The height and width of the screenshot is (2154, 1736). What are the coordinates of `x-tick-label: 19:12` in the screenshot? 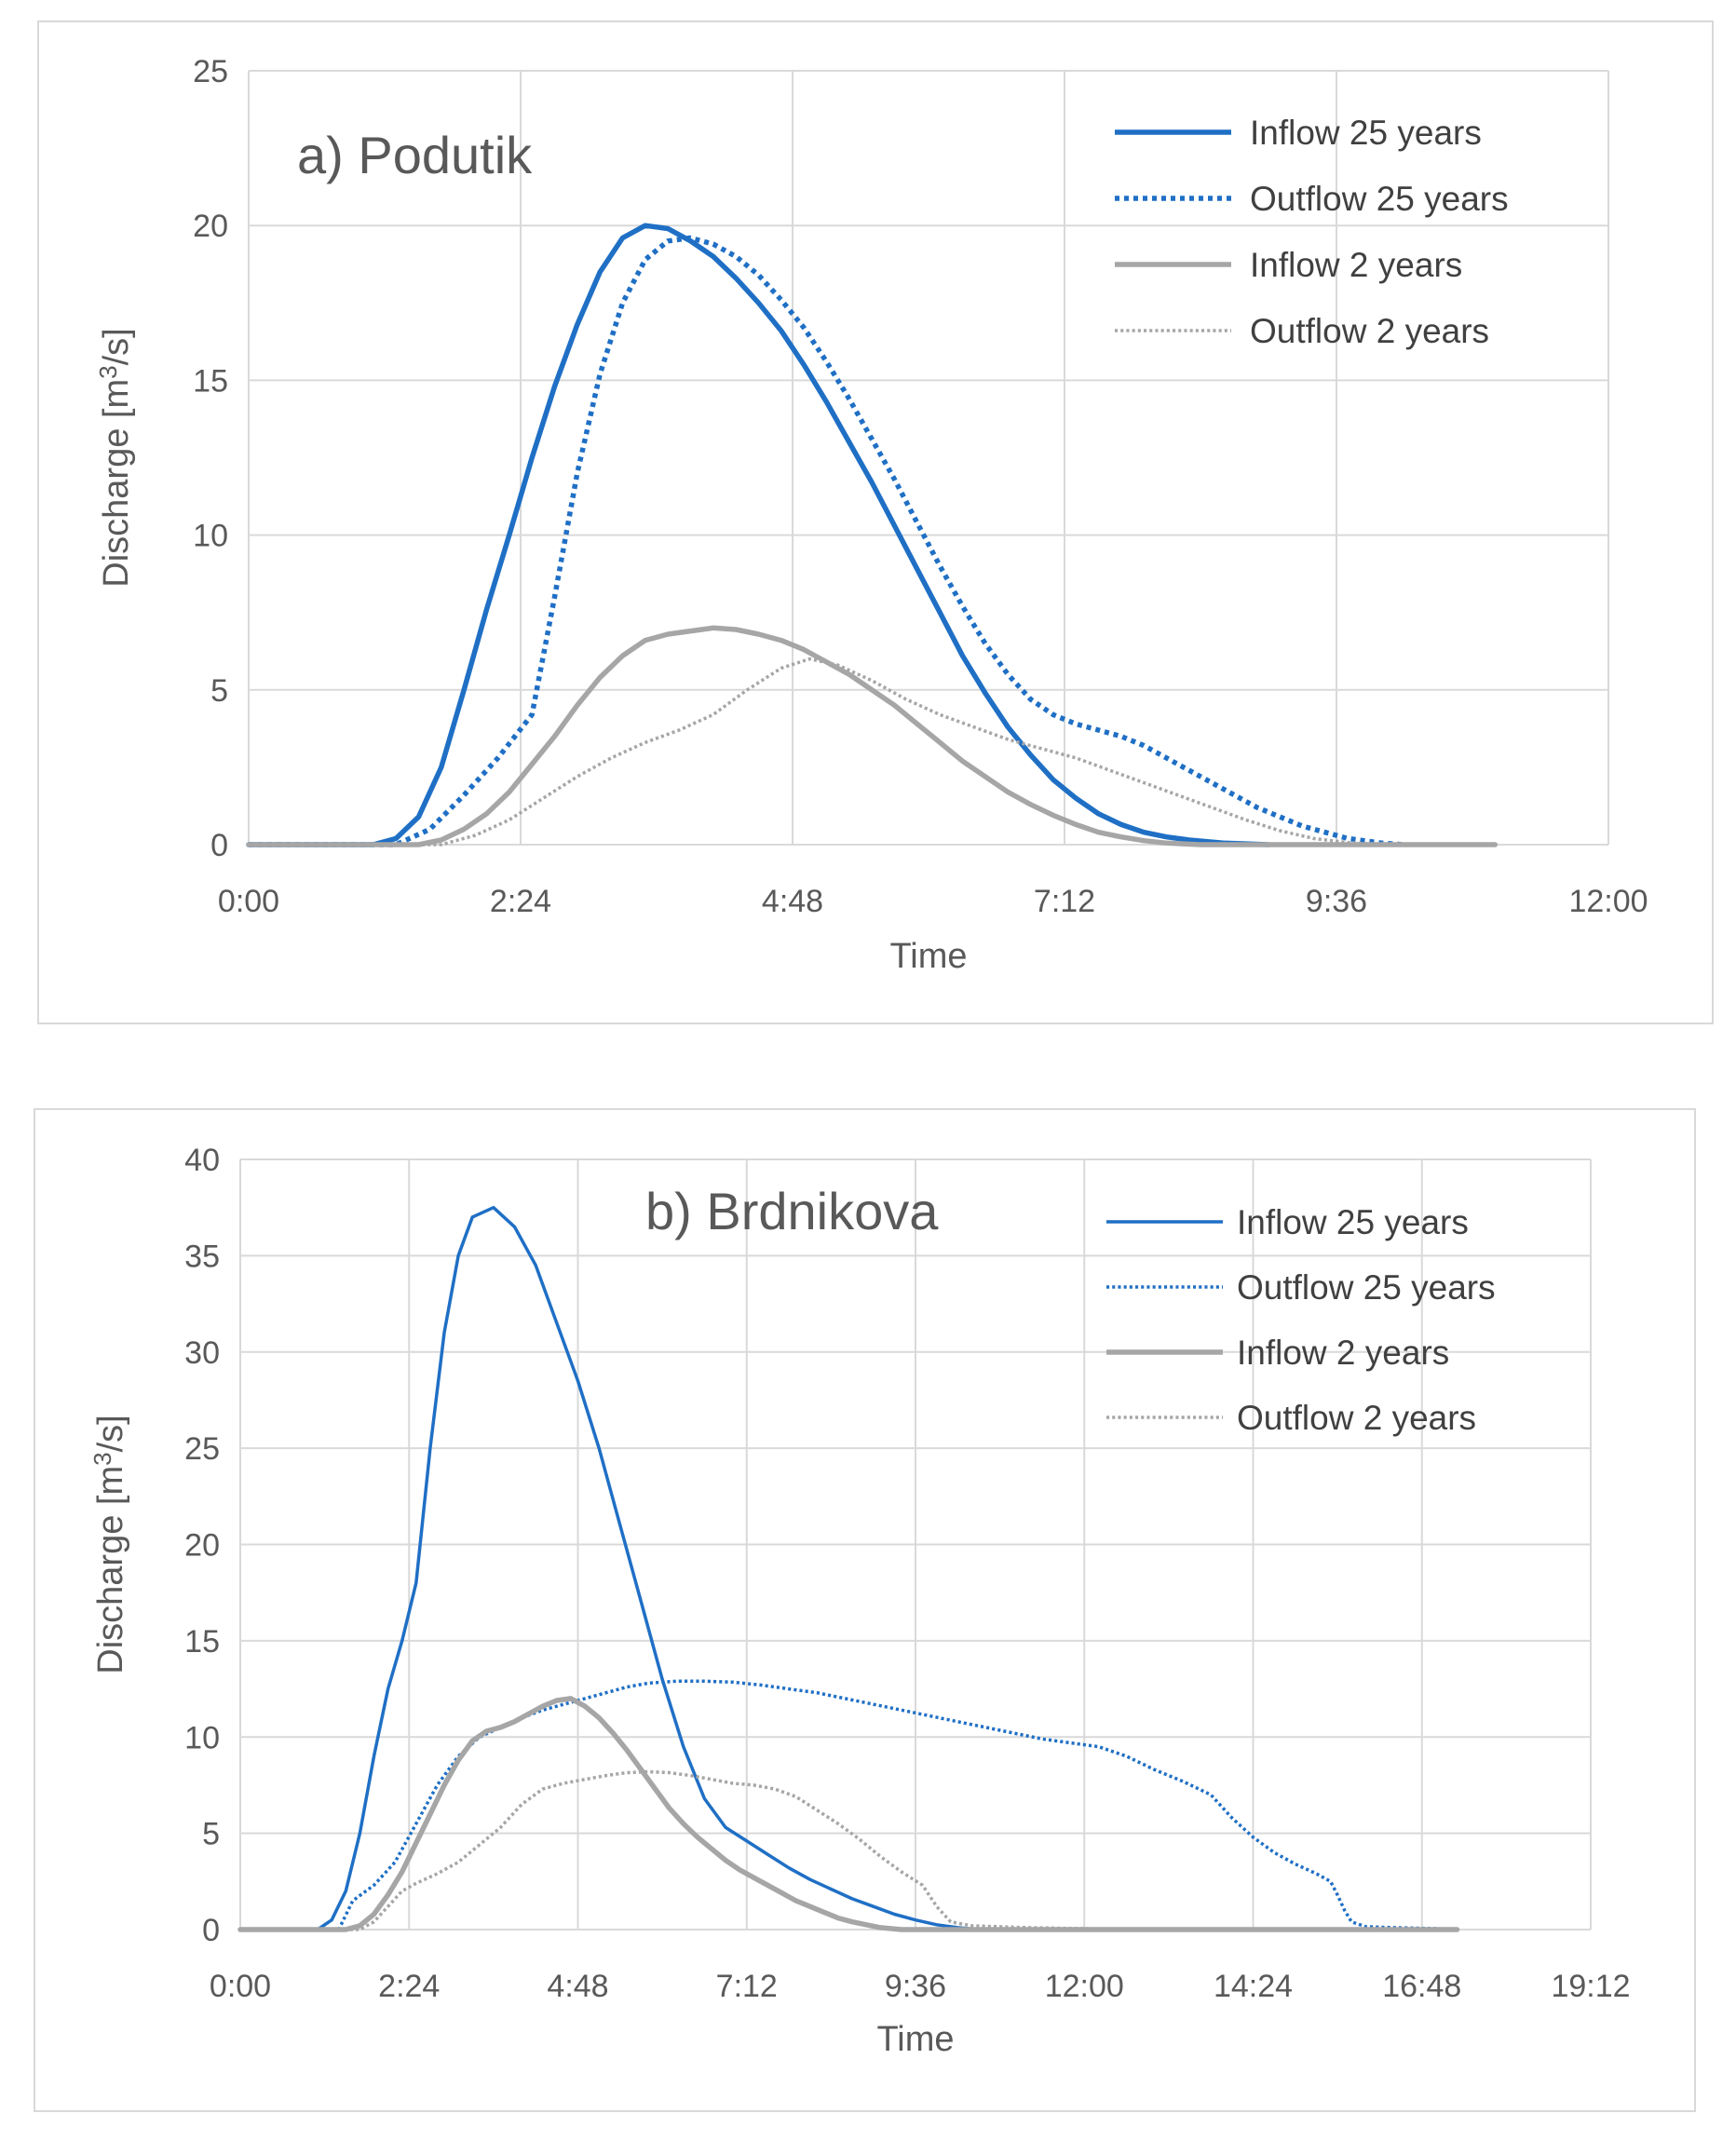 It's located at (1590, 1986).